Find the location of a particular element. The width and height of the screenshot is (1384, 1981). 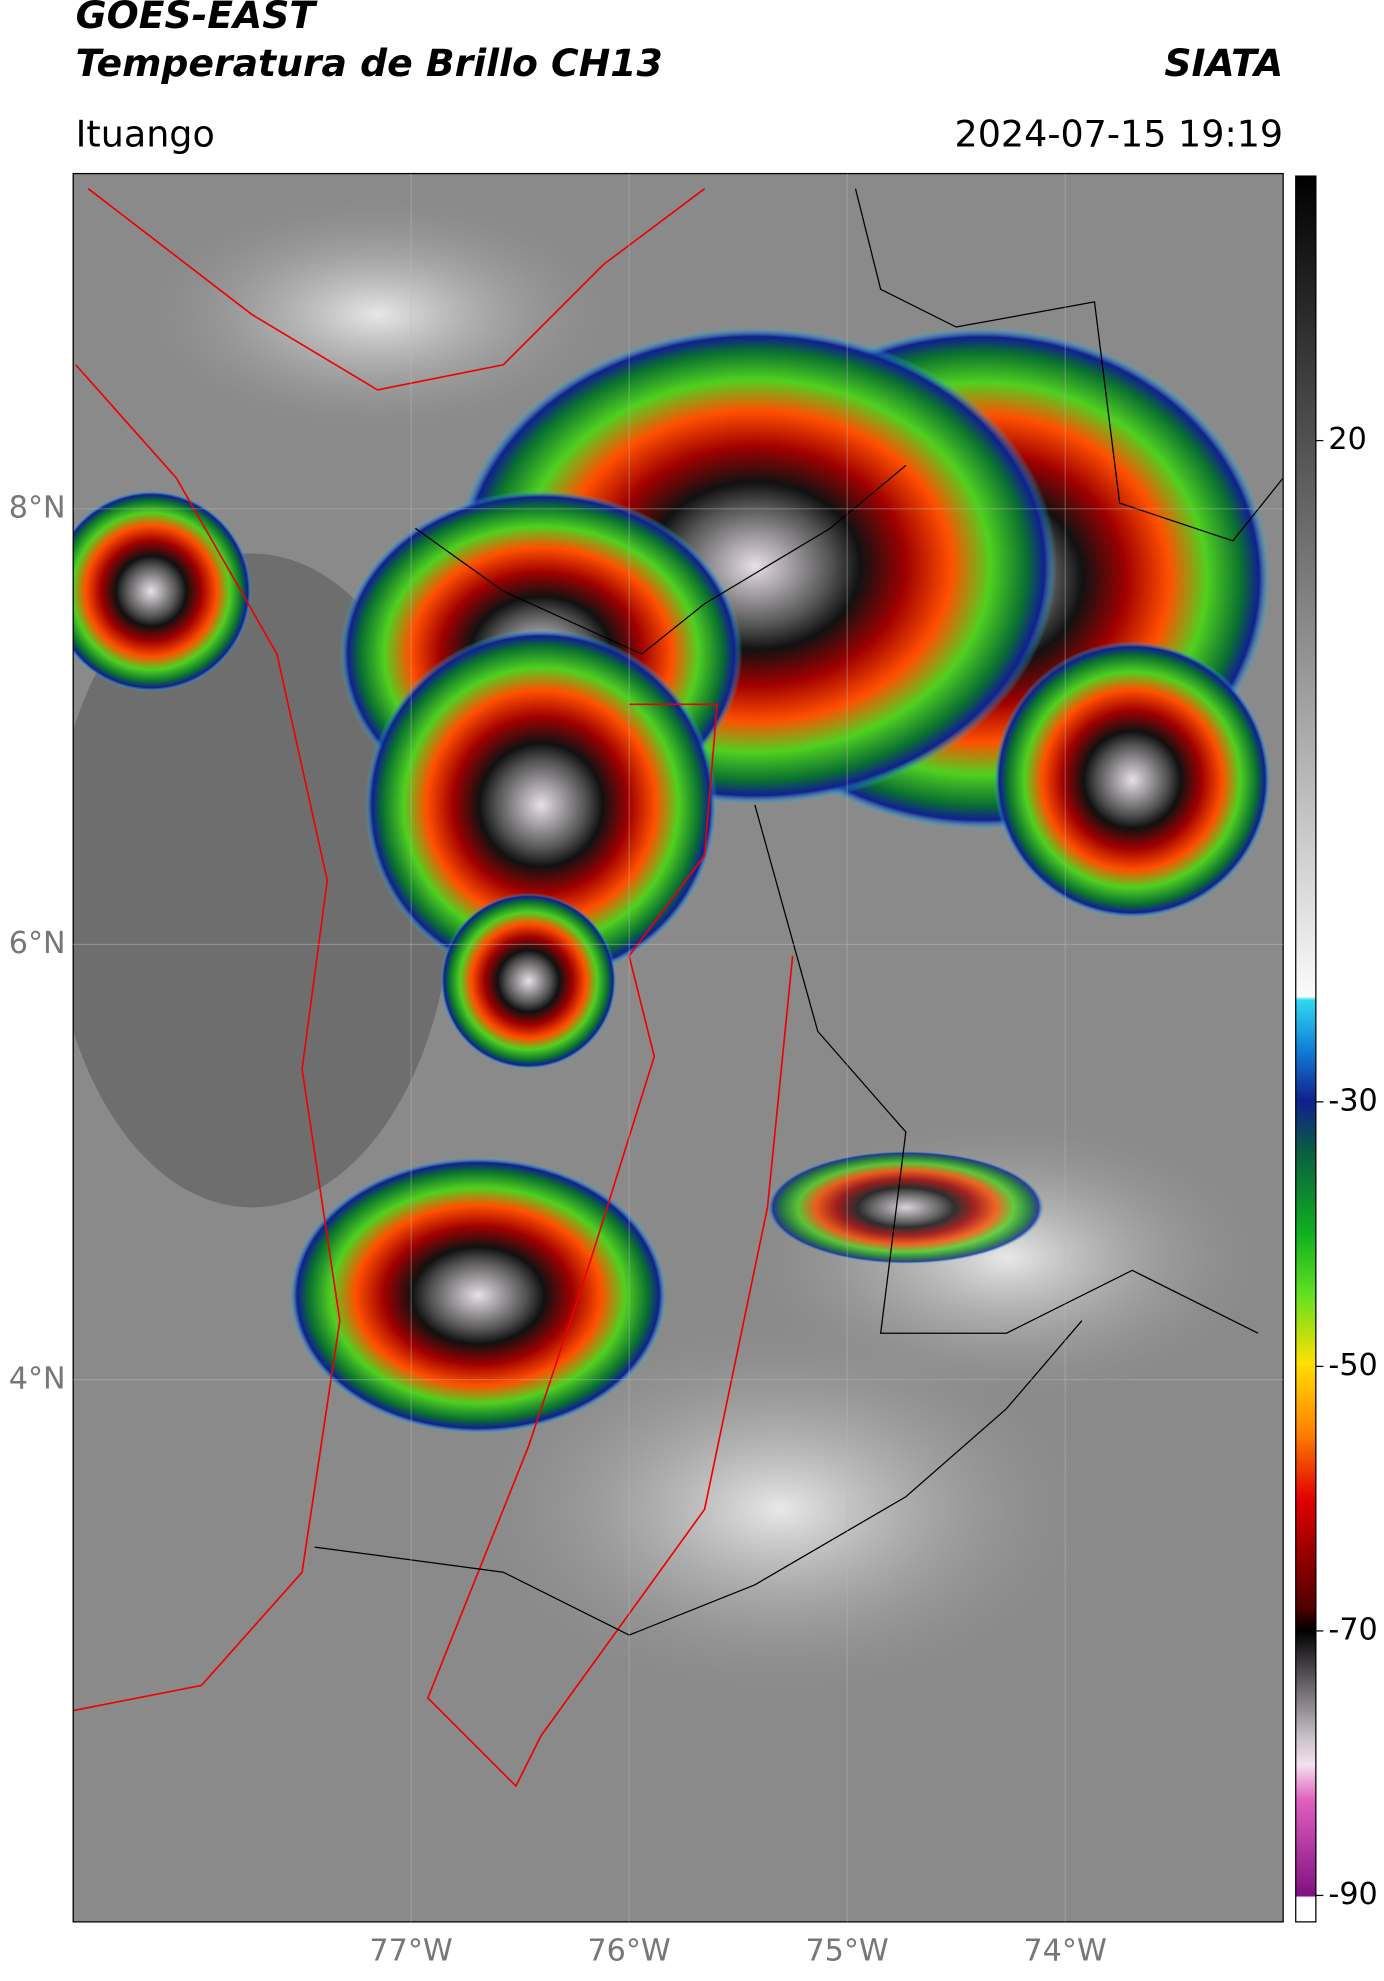

org: SIATA is located at coordinates (1223, 63).